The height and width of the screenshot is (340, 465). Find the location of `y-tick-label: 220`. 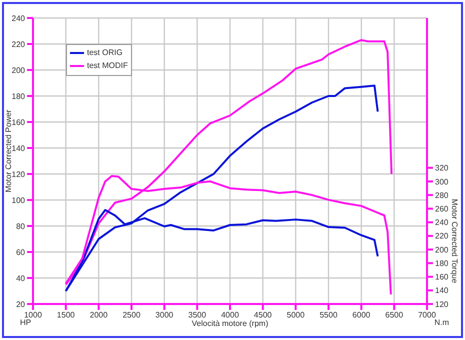

y-tick-label: 220 is located at coordinates (19, 44).